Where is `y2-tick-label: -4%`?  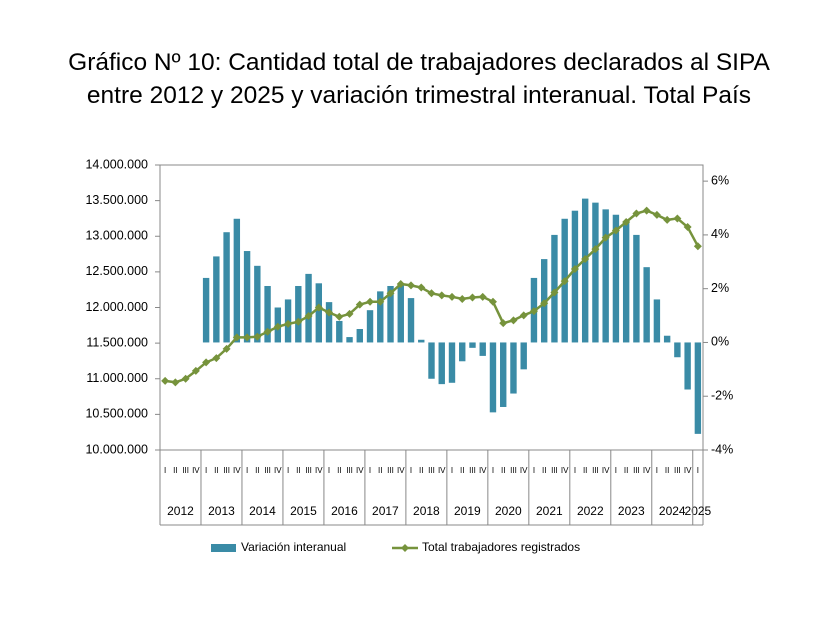 y2-tick-label: -4% is located at coordinates (722, 449).